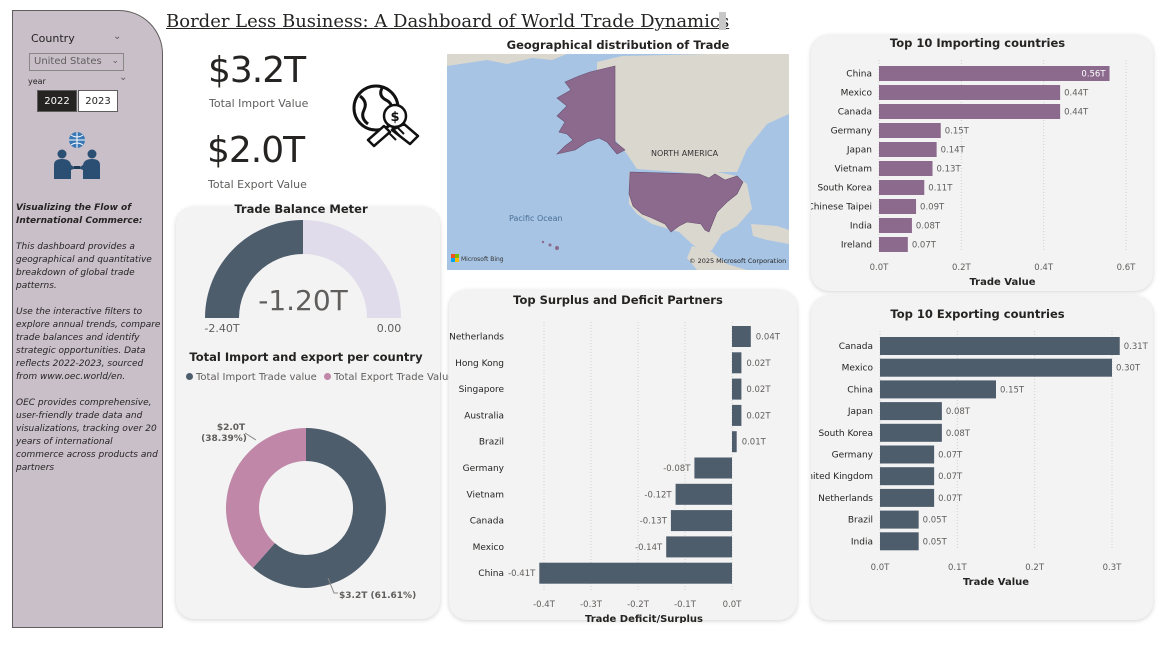 This screenshot has height=647, width=1166. What do you see at coordinates (644, 618) in the screenshot?
I see `x-axis-title: Trade Deficit/Surplus` at bounding box center [644, 618].